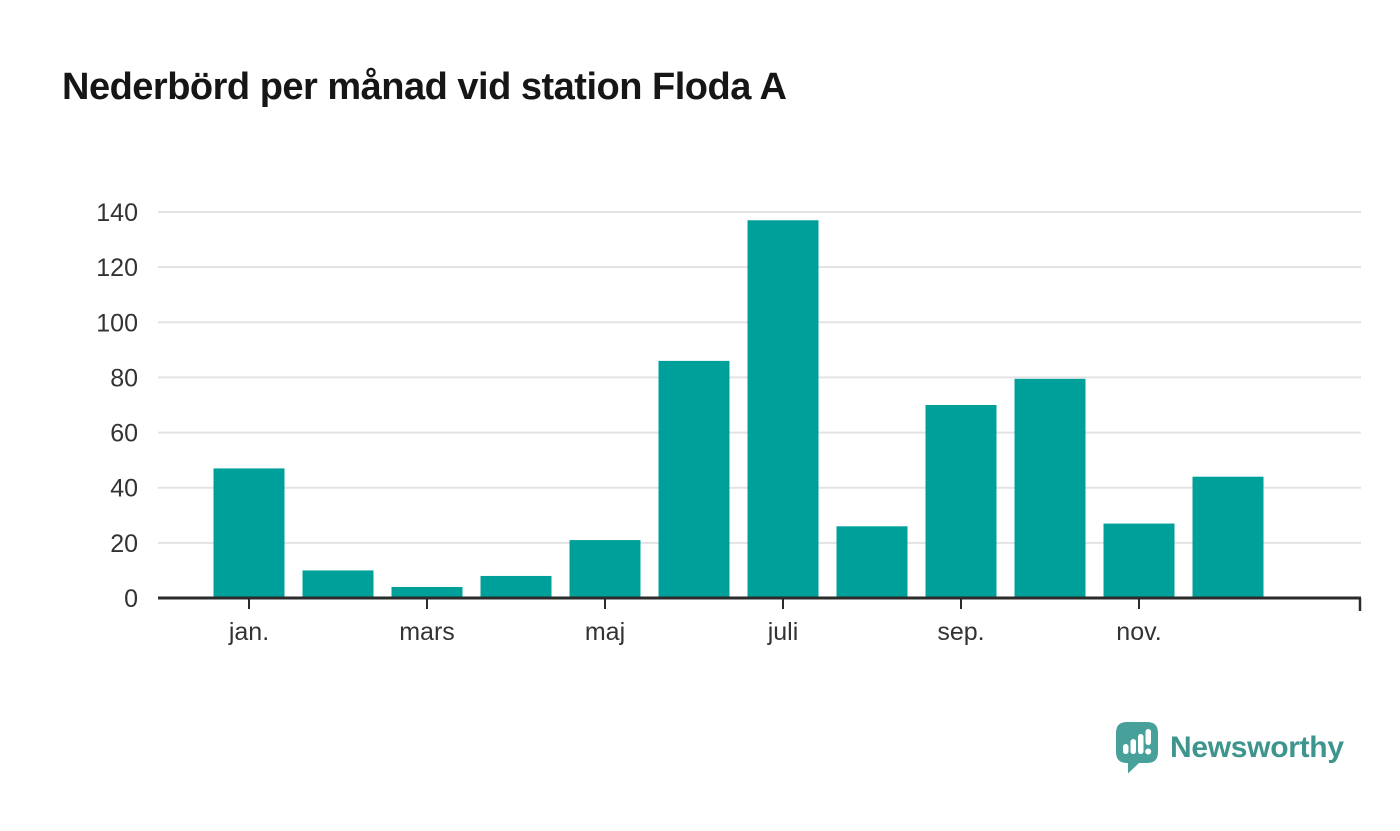 This screenshot has width=1400, height=831. What do you see at coordinates (117, 213) in the screenshot?
I see `y-tick-label: 140` at bounding box center [117, 213].